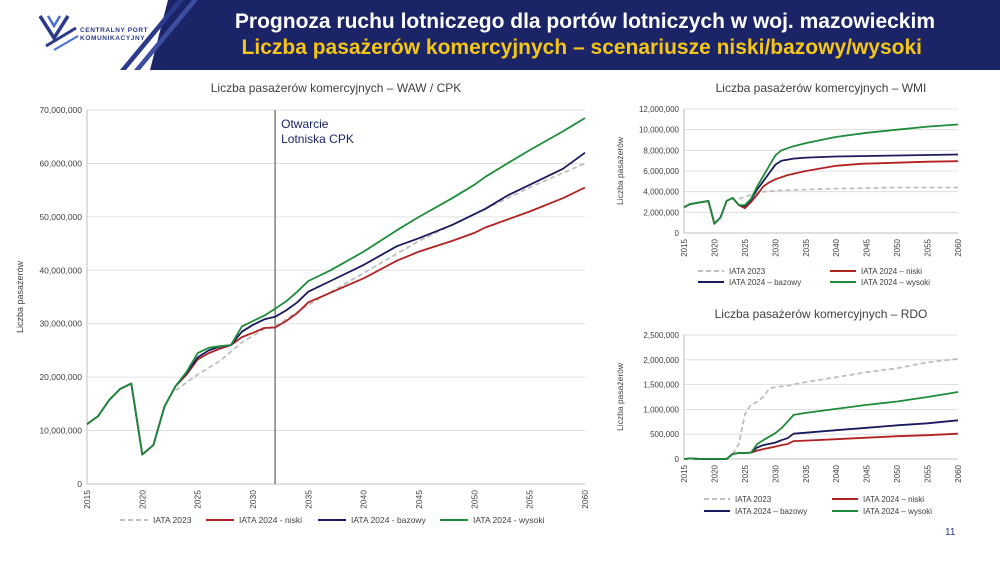  I want to click on y-tick-label: 4,000,000, so click(661, 192).